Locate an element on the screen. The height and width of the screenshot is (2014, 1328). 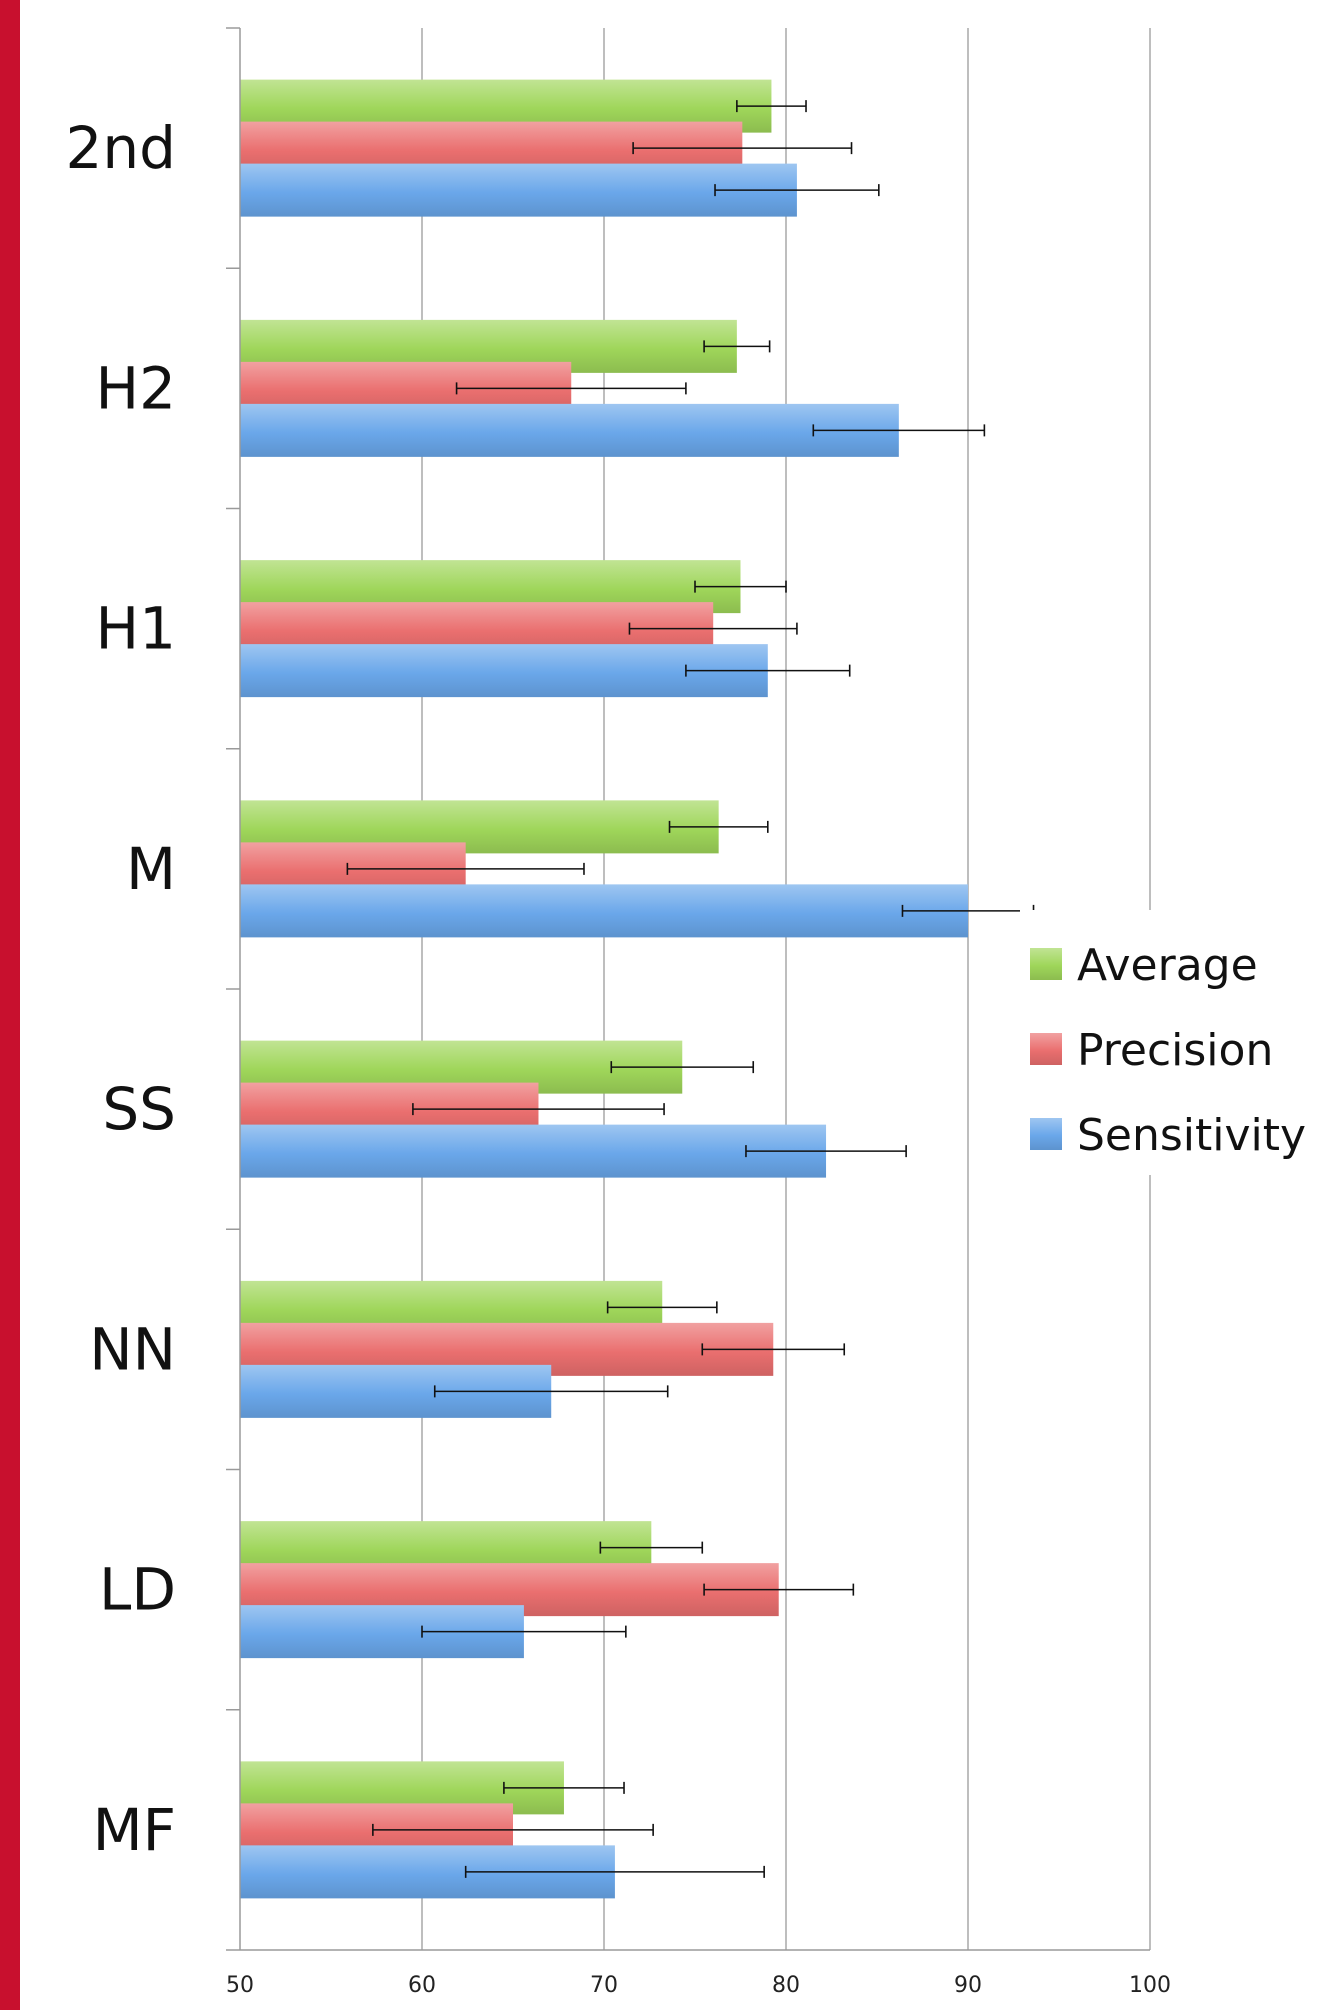
category-label-ld: LD is located at coordinates (137, 1590).